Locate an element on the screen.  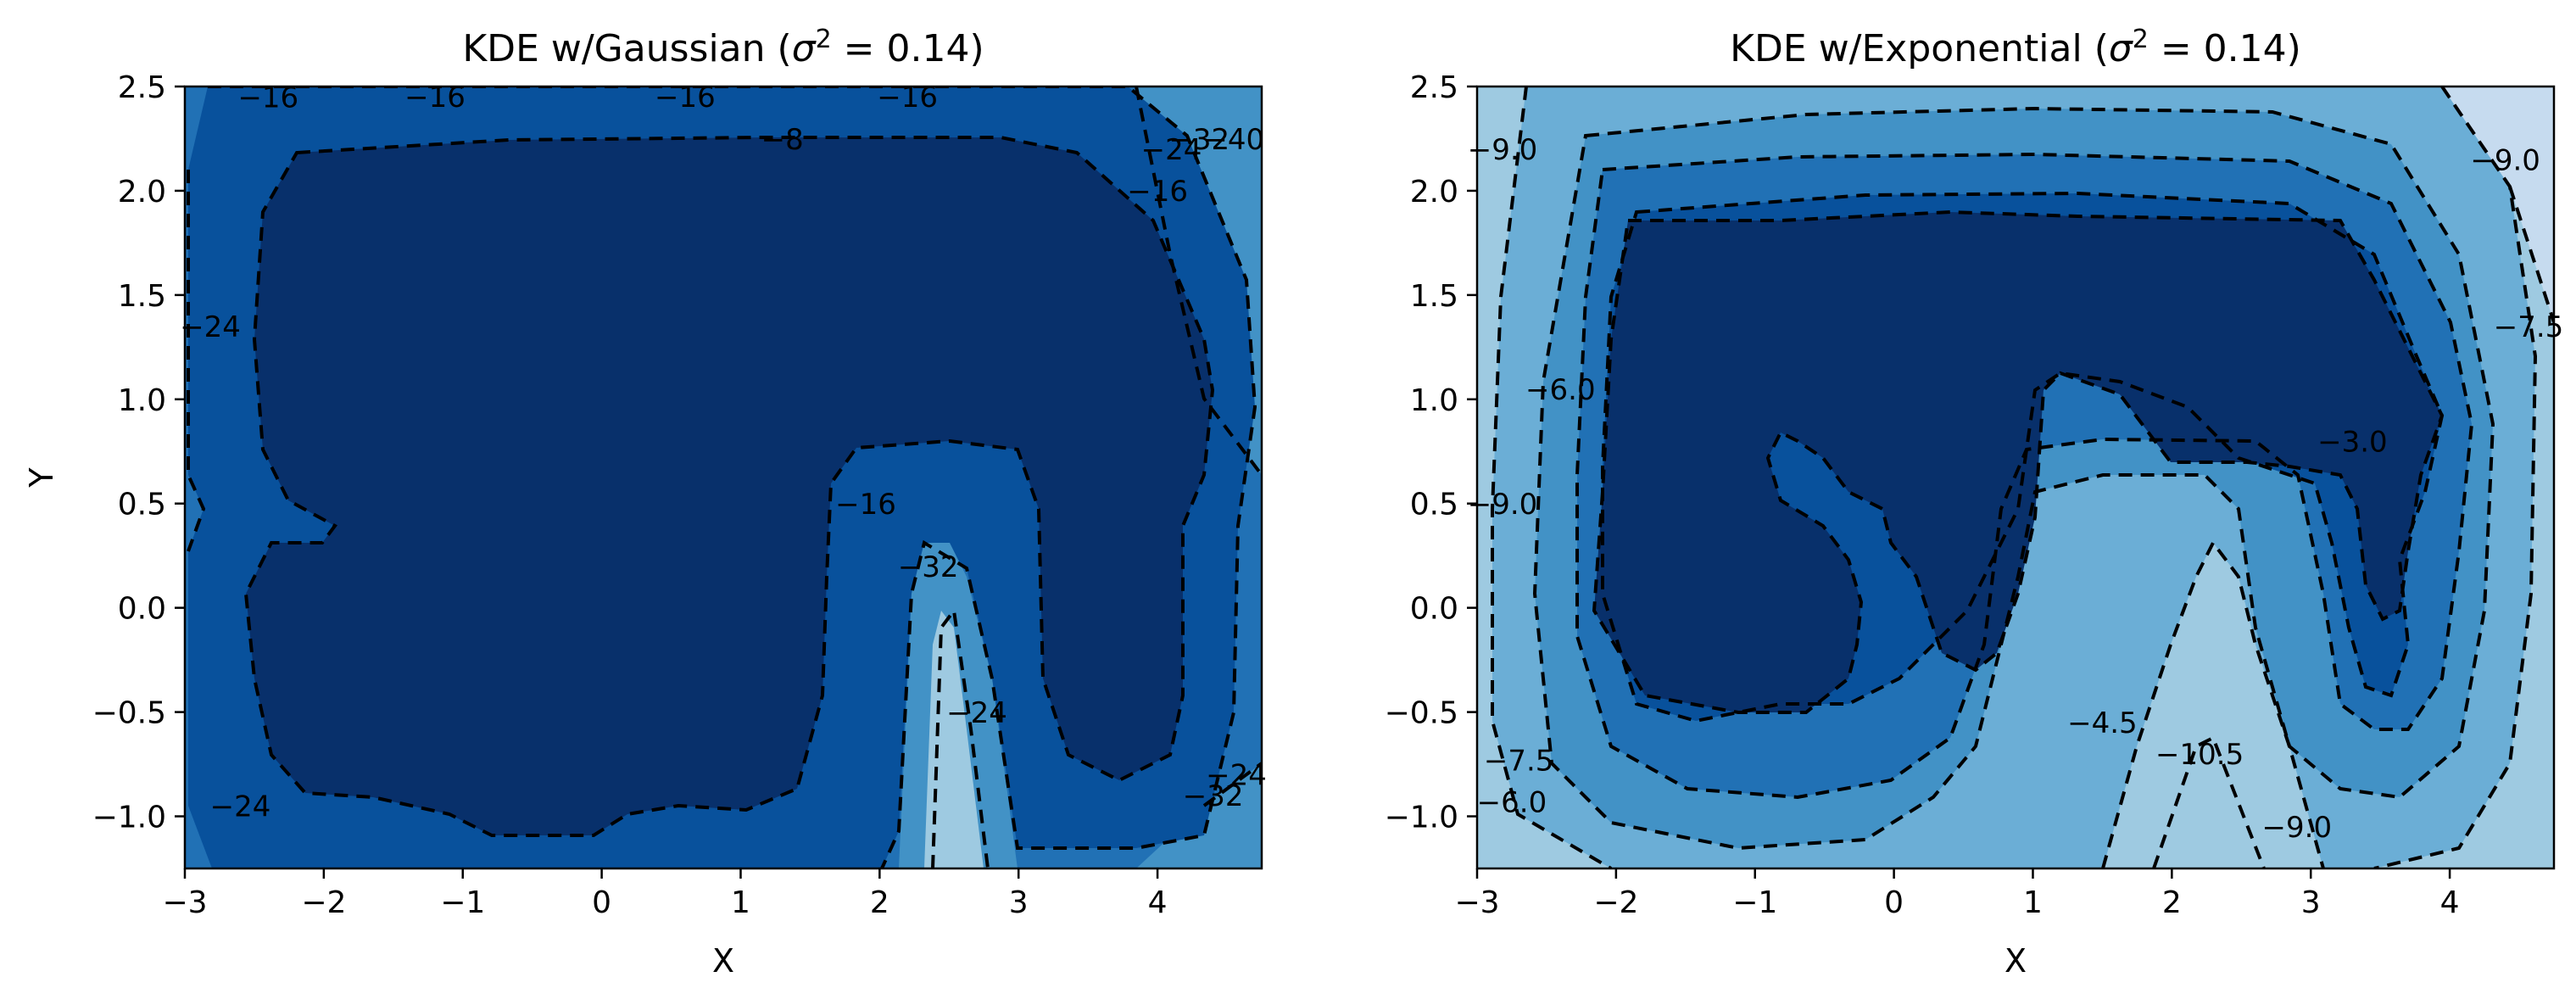
x-axis-exponential: −3 −2 −1 0 1 2 3 4 is located at coordinates (1957, 894).